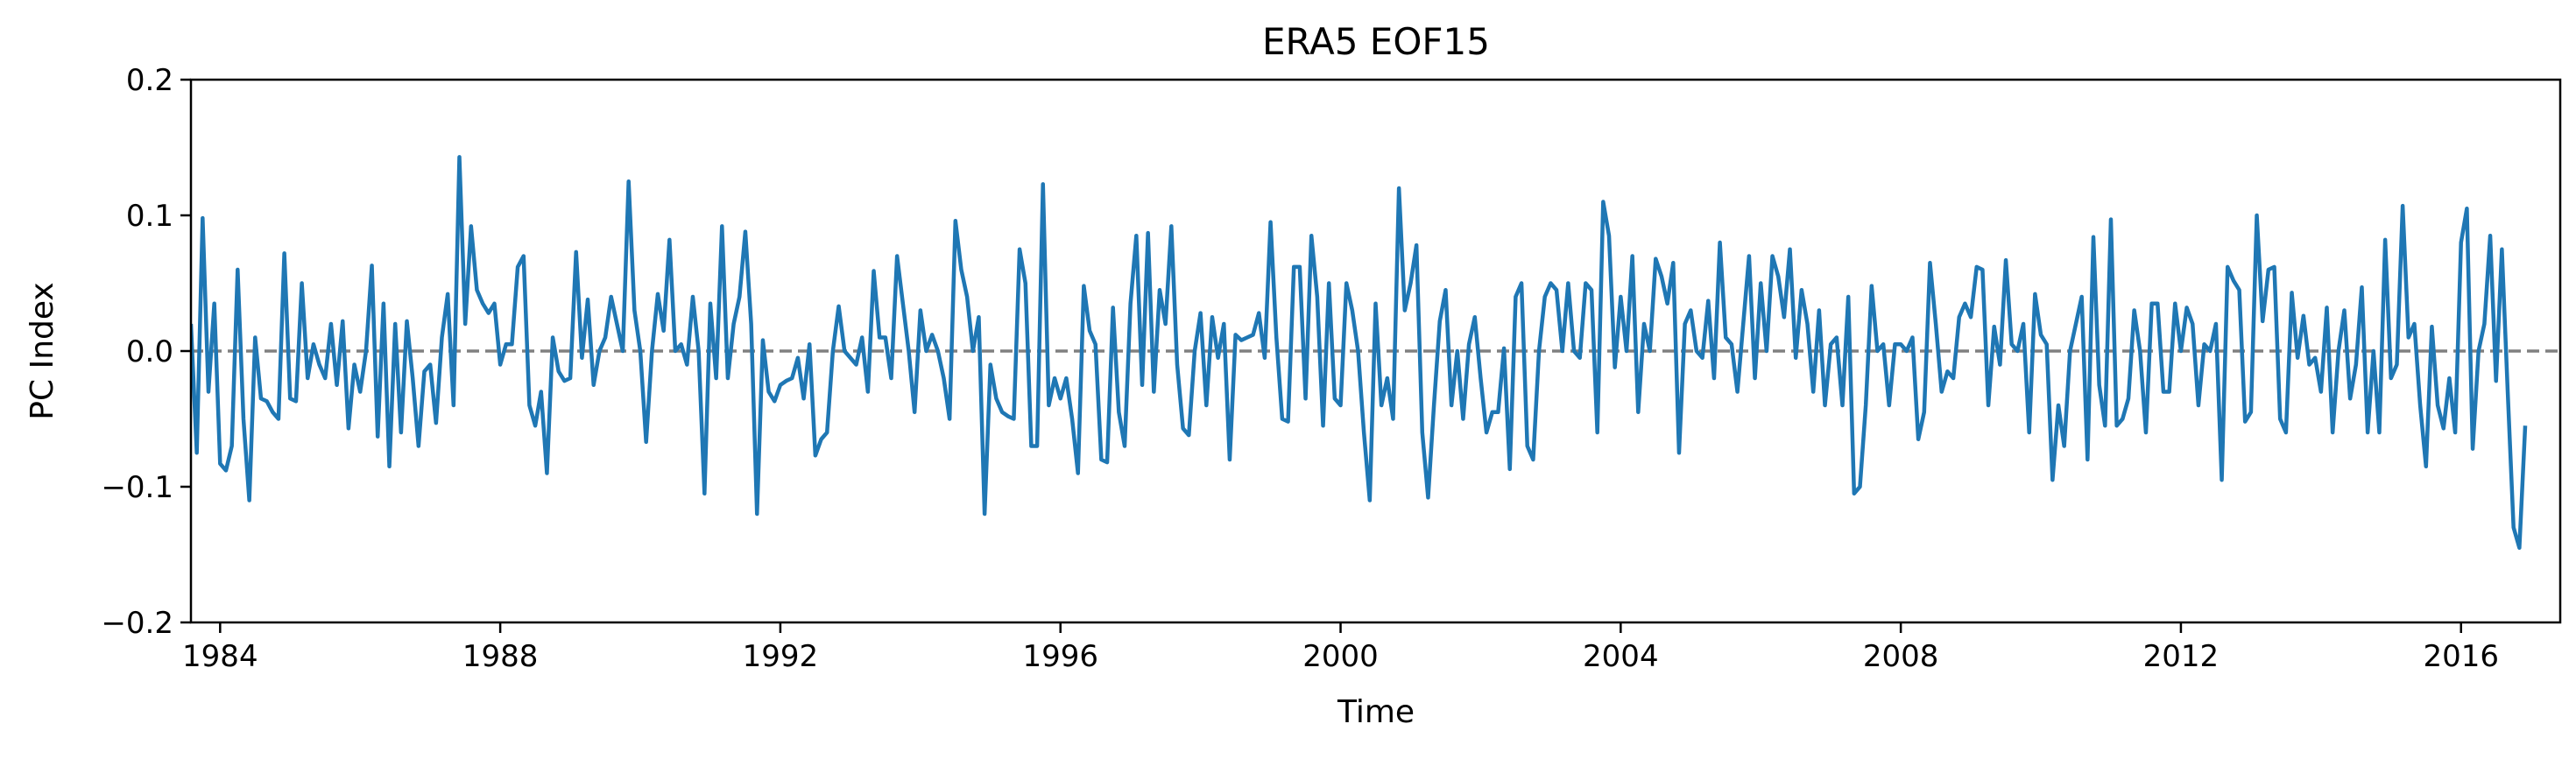  Describe the element at coordinates (2461, 656) in the screenshot. I see `x-tick-label: 2016` at that location.